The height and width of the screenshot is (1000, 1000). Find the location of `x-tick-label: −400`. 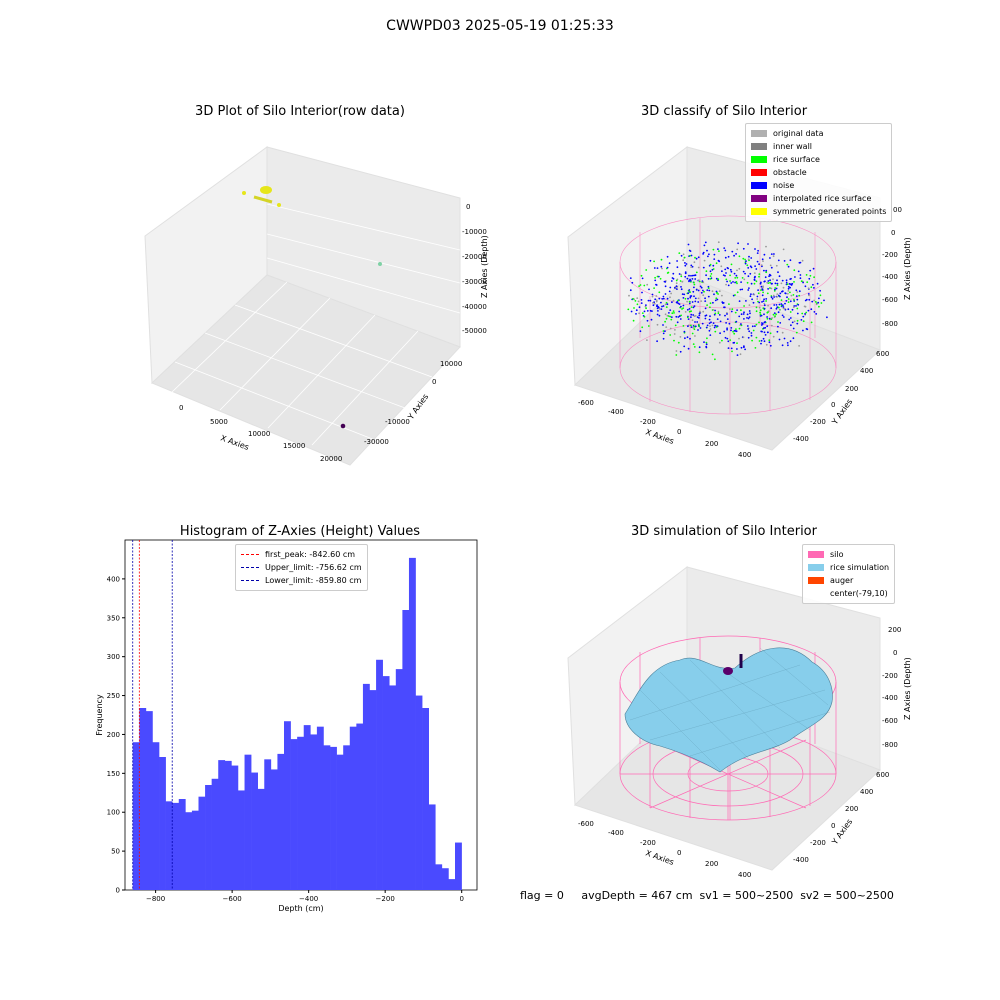

x-tick-label: −400 is located at coordinates (308, 899).